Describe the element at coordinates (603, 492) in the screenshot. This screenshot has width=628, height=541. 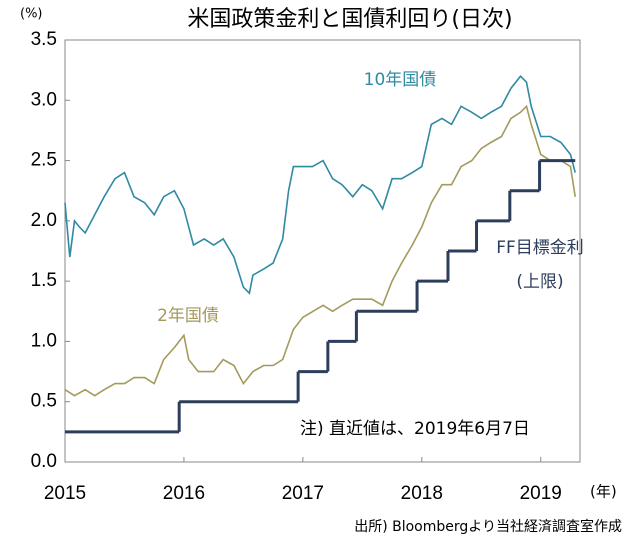
I see `x-unit: (年)` at that location.